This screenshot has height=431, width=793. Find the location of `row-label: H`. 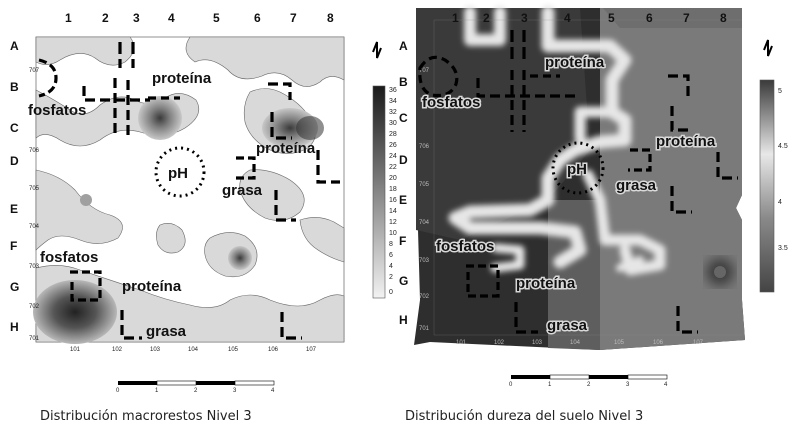

row-label: H is located at coordinates (14, 327).